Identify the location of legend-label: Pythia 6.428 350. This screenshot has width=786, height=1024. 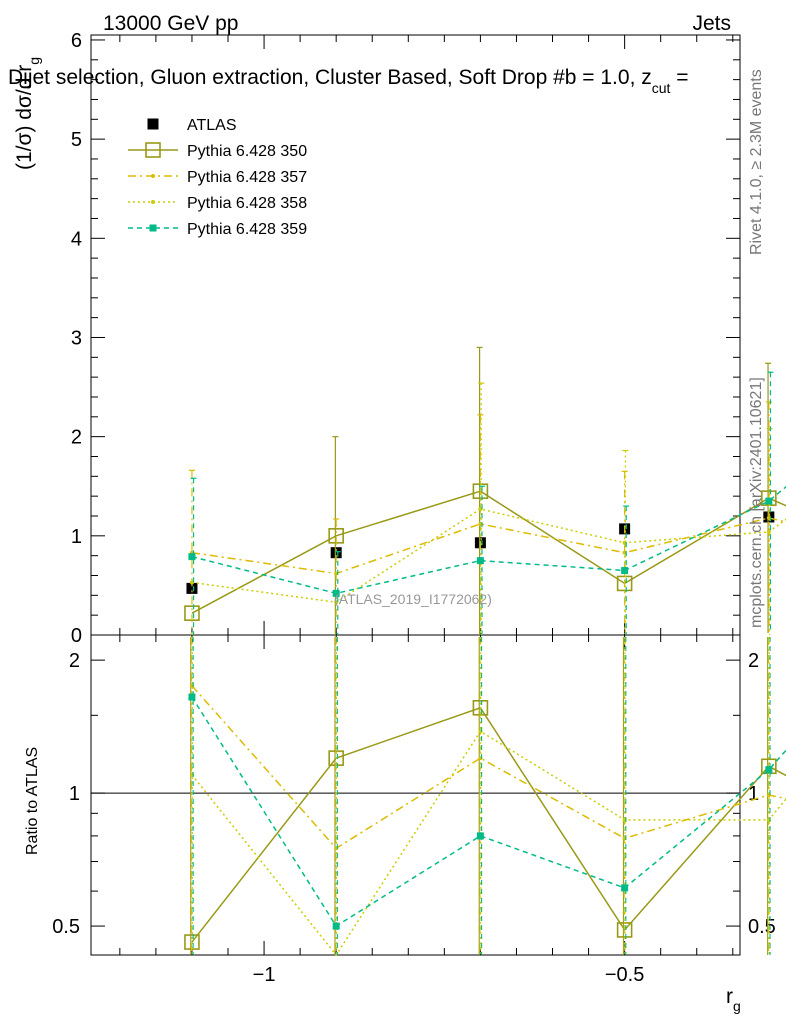
(247, 151).